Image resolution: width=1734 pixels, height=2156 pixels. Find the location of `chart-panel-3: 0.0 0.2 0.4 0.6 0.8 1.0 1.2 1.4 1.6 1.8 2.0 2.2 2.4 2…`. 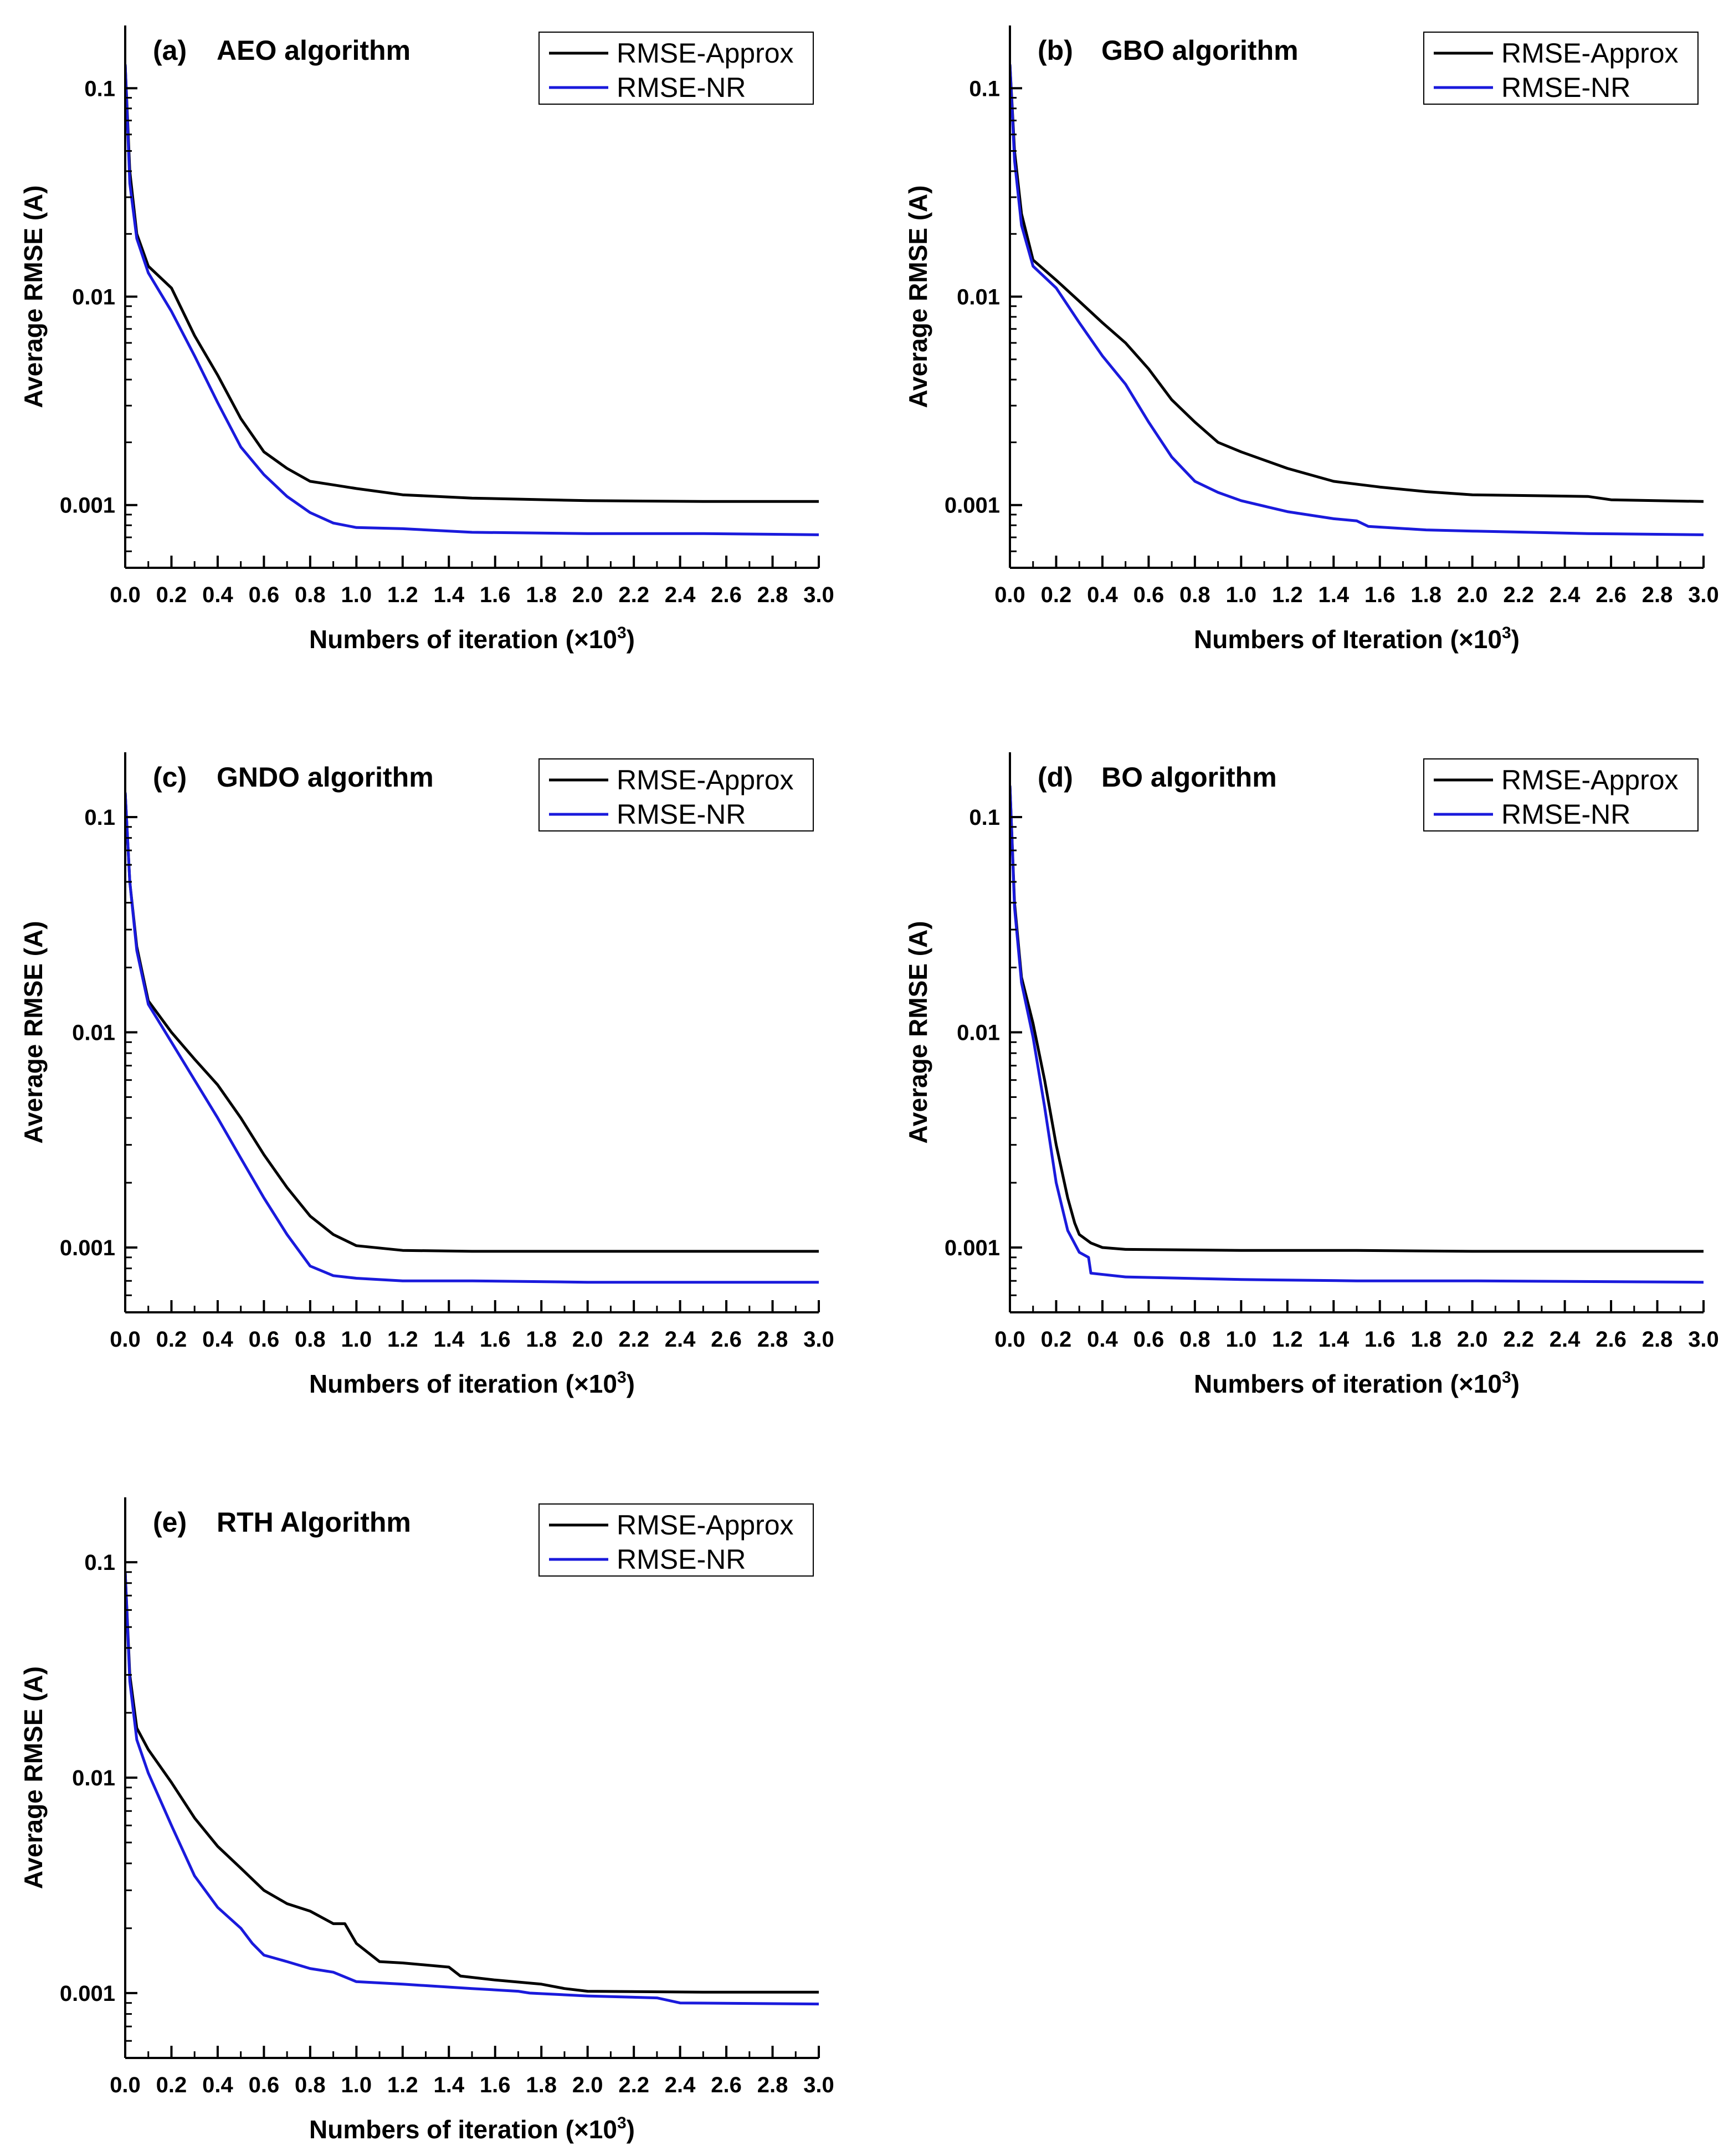

chart-panel-3: 0.0 0.2 0.4 0.6 0.8 1.0 1.2 1.4 1.6 1.8 2.0 2.2 2.4 2… is located at coordinates (1311, 1075).